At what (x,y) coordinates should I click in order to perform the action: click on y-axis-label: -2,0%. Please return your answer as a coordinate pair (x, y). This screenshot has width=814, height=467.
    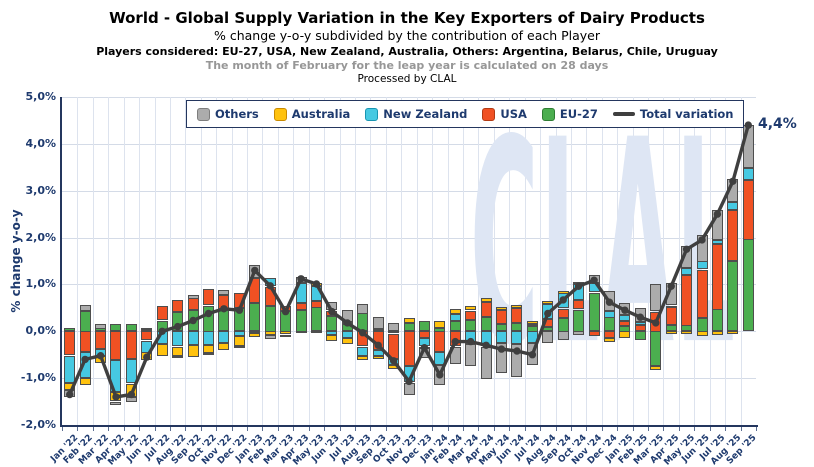
    Looking at the image, I should click on (38, 424).